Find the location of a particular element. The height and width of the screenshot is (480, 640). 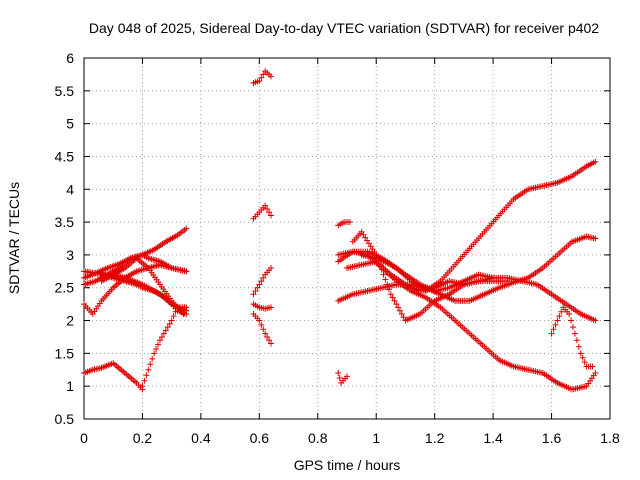

y-tick-label: 4.5 is located at coordinates (65, 156).